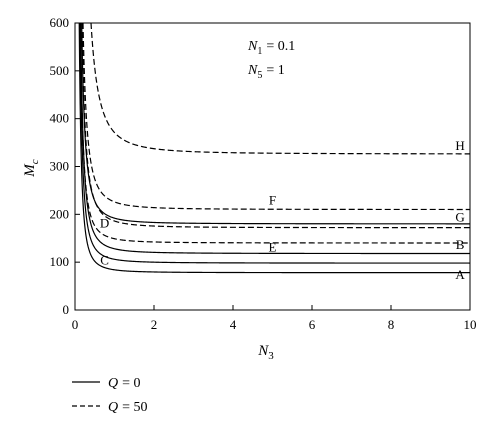 The height and width of the screenshot is (433, 500). What do you see at coordinates (273, 247) in the screenshot?
I see `curve-label-e: E` at bounding box center [273, 247].